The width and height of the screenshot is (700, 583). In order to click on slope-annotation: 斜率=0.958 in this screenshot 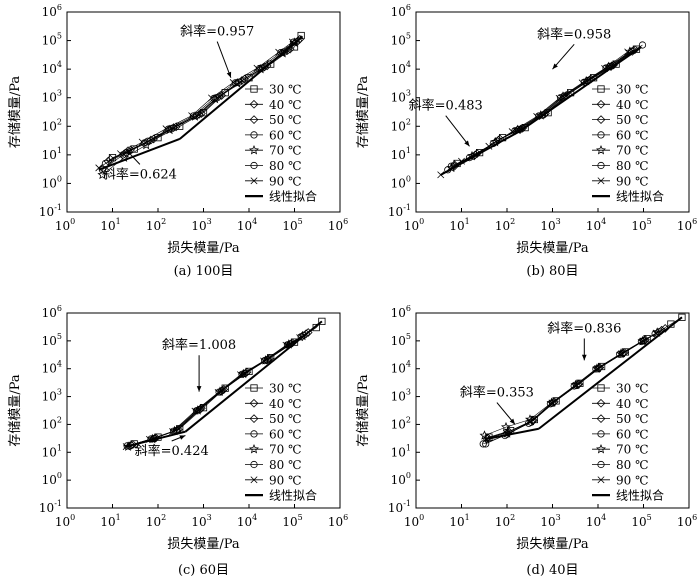, I will do `click(574, 34)`.